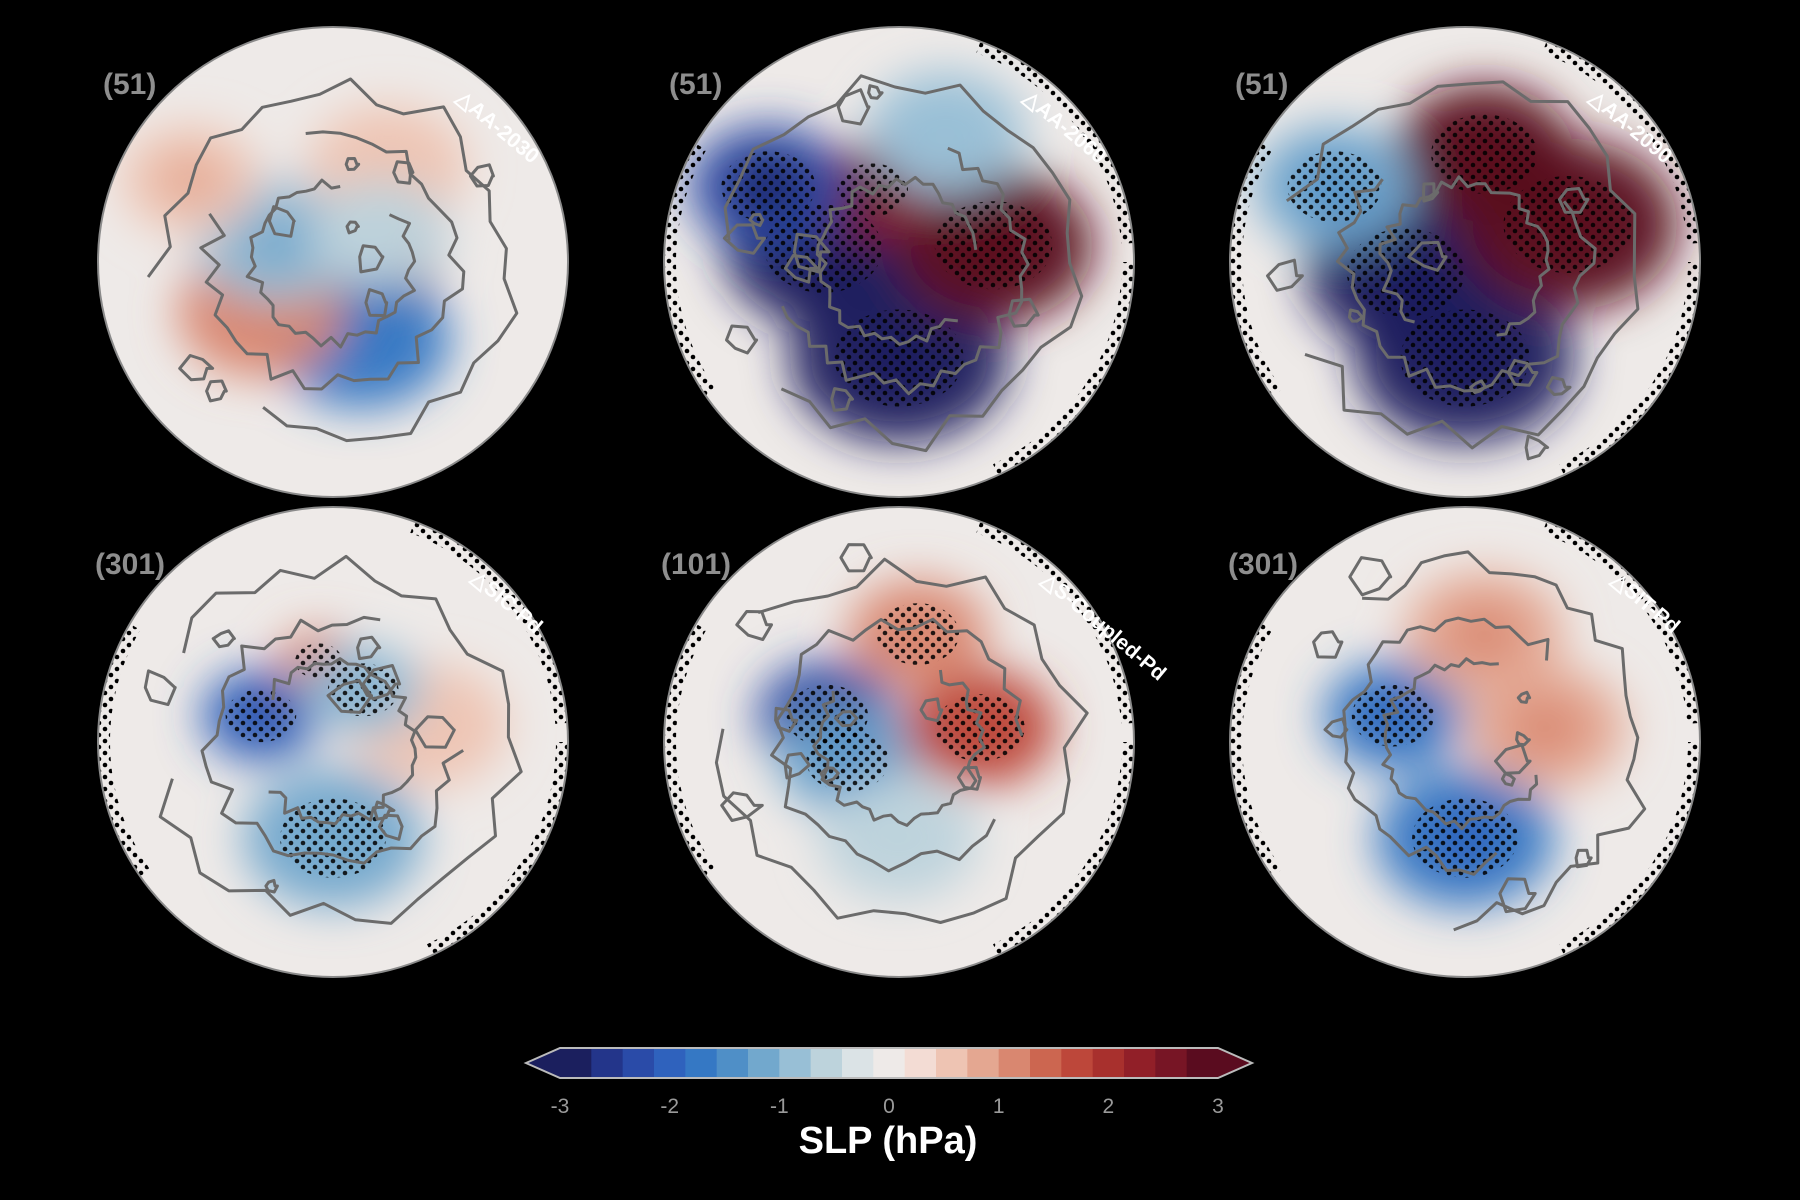 The height and width of the screenshot is (1200, 1800). Describe the element at coordinates (888, 1141) in the screenshot. I see `colorbar-title: SLP (hPa)` at that location.